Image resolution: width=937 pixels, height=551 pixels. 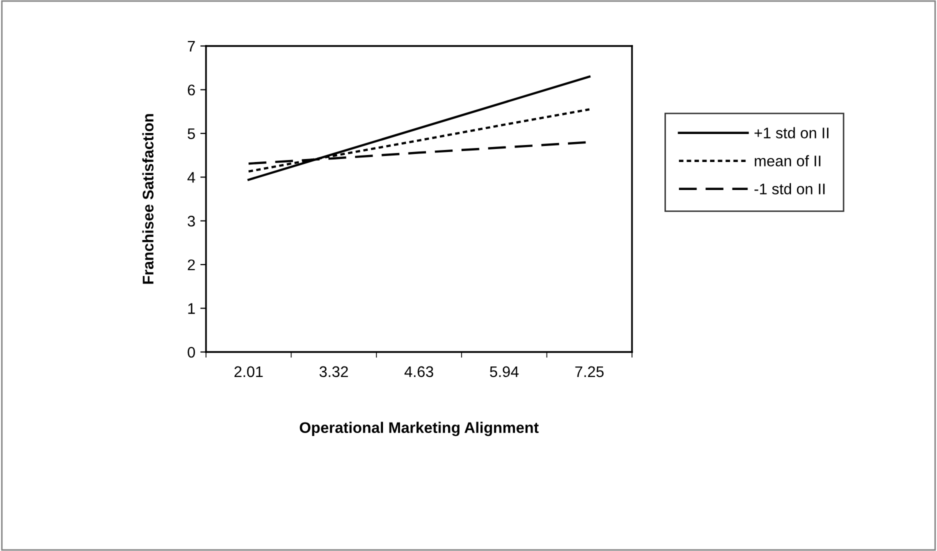 I want to click on legend-label: mean of II, so click(x=787, y=160).